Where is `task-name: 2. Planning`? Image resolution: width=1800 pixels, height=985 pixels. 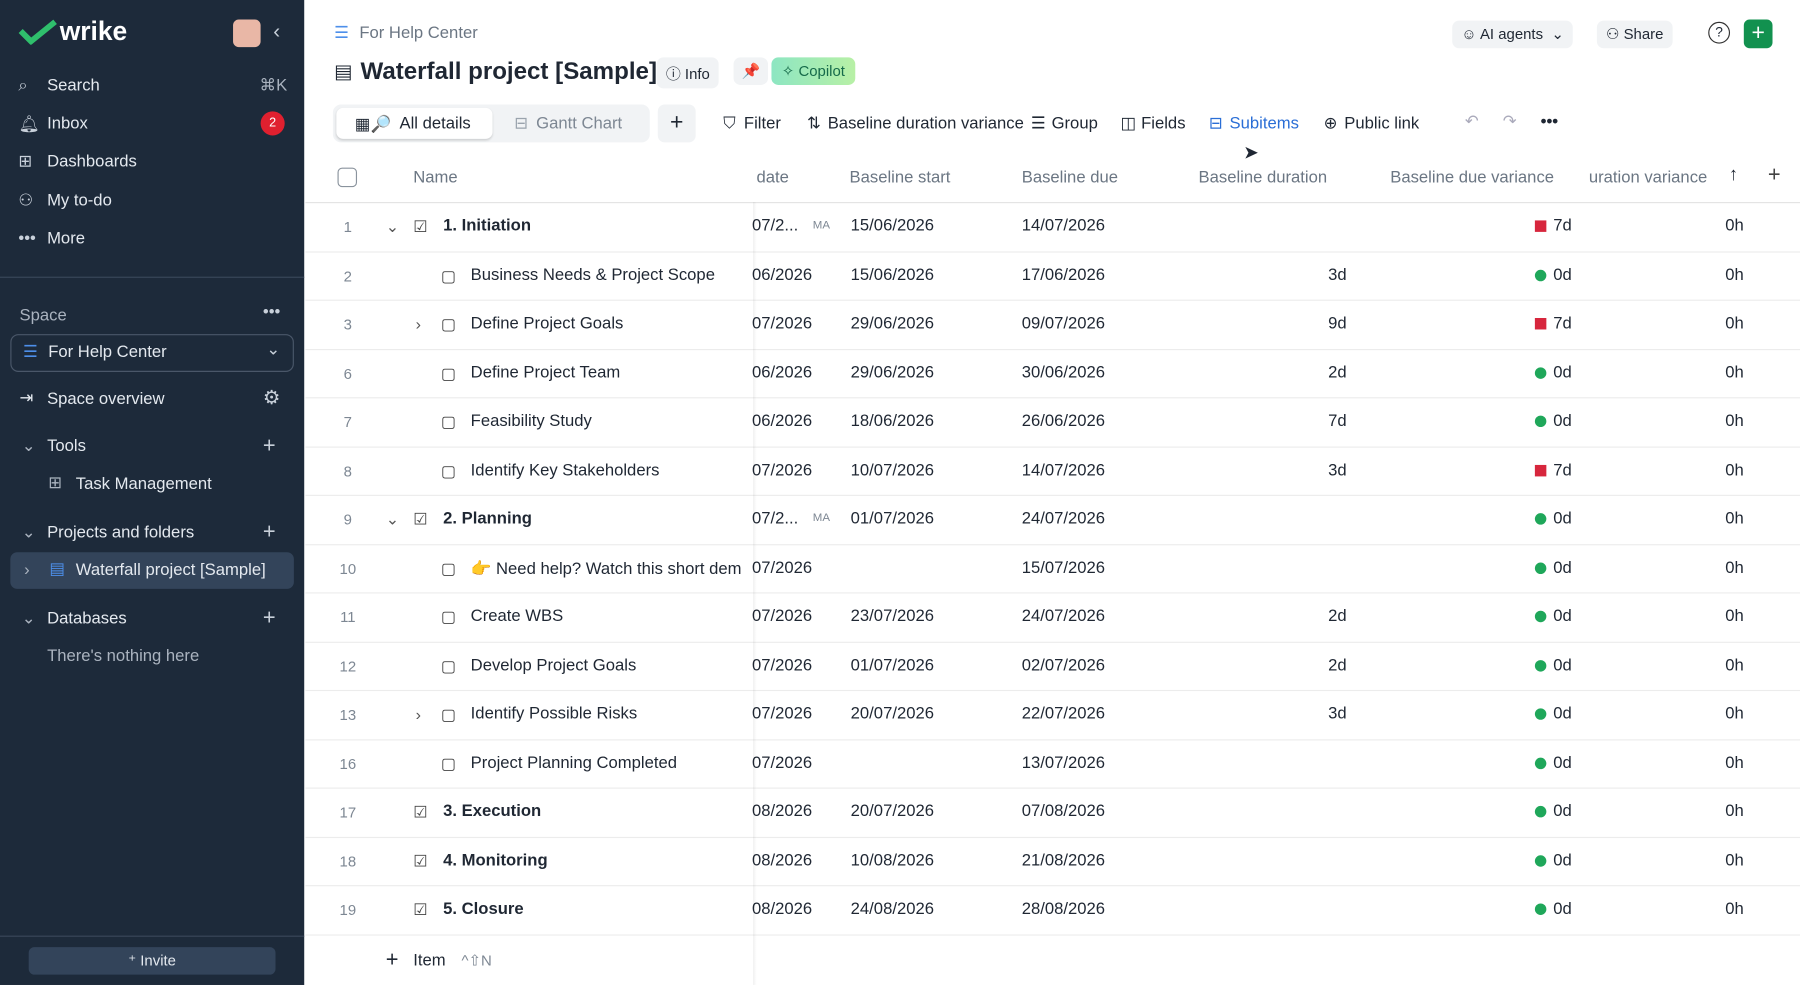
task-name: 2. Planning is located at coordinates (487, 519).